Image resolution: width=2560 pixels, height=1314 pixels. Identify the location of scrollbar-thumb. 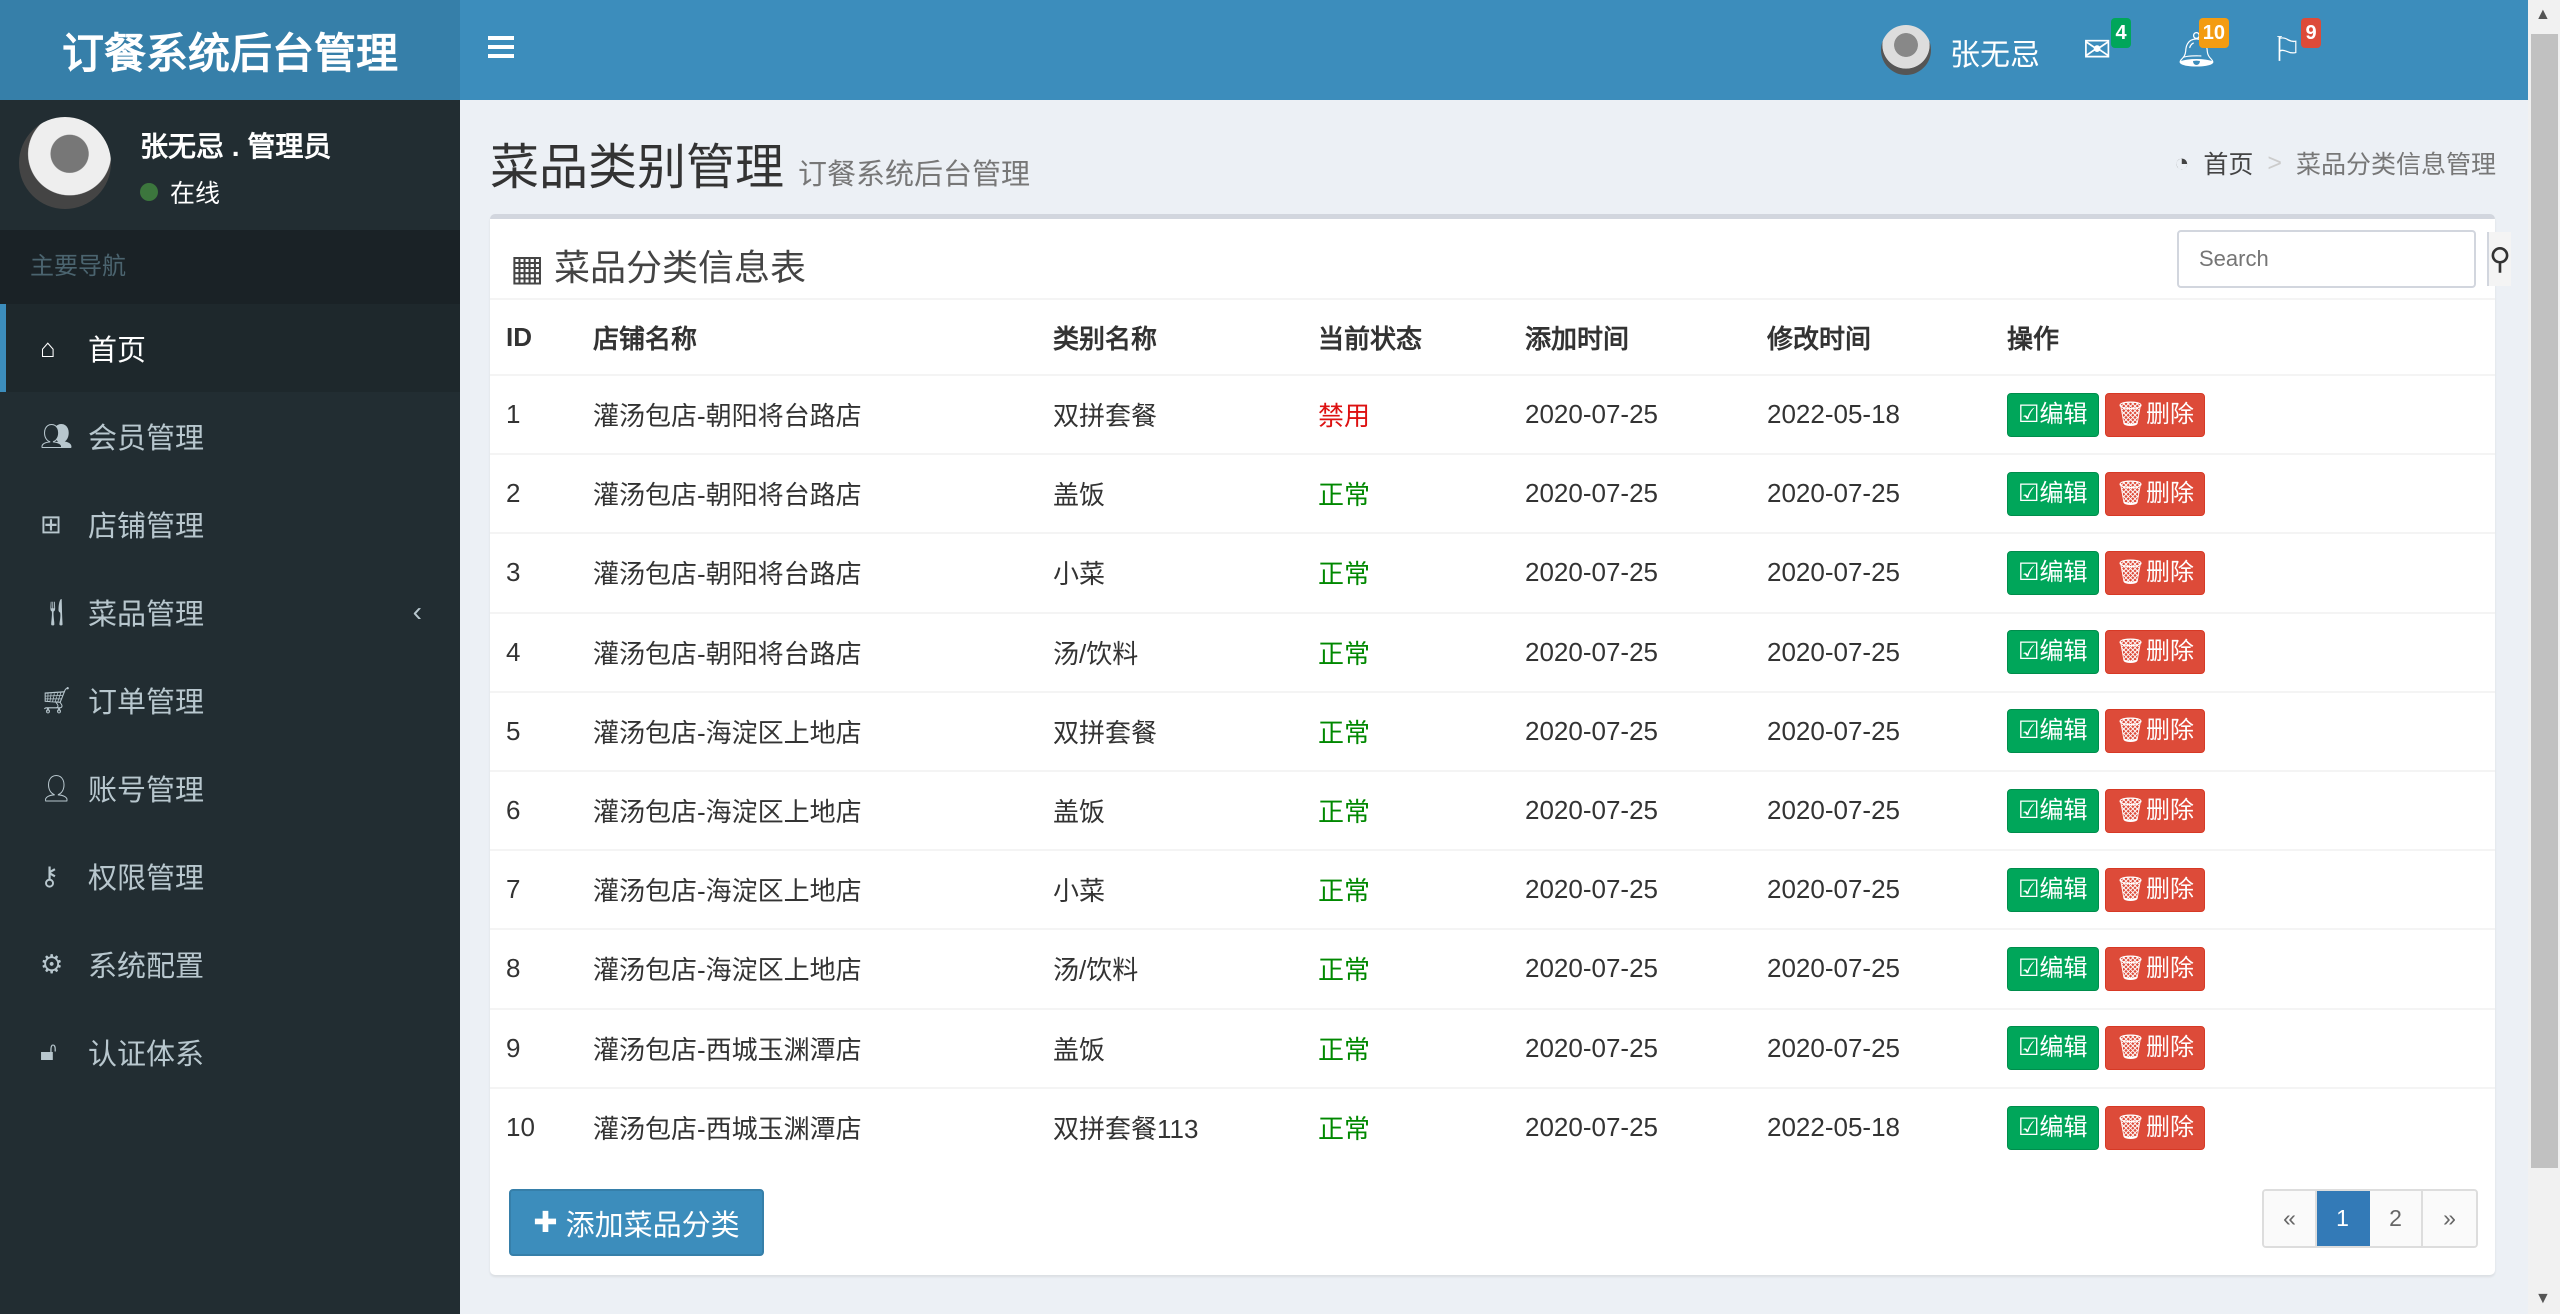
(2544, 601).